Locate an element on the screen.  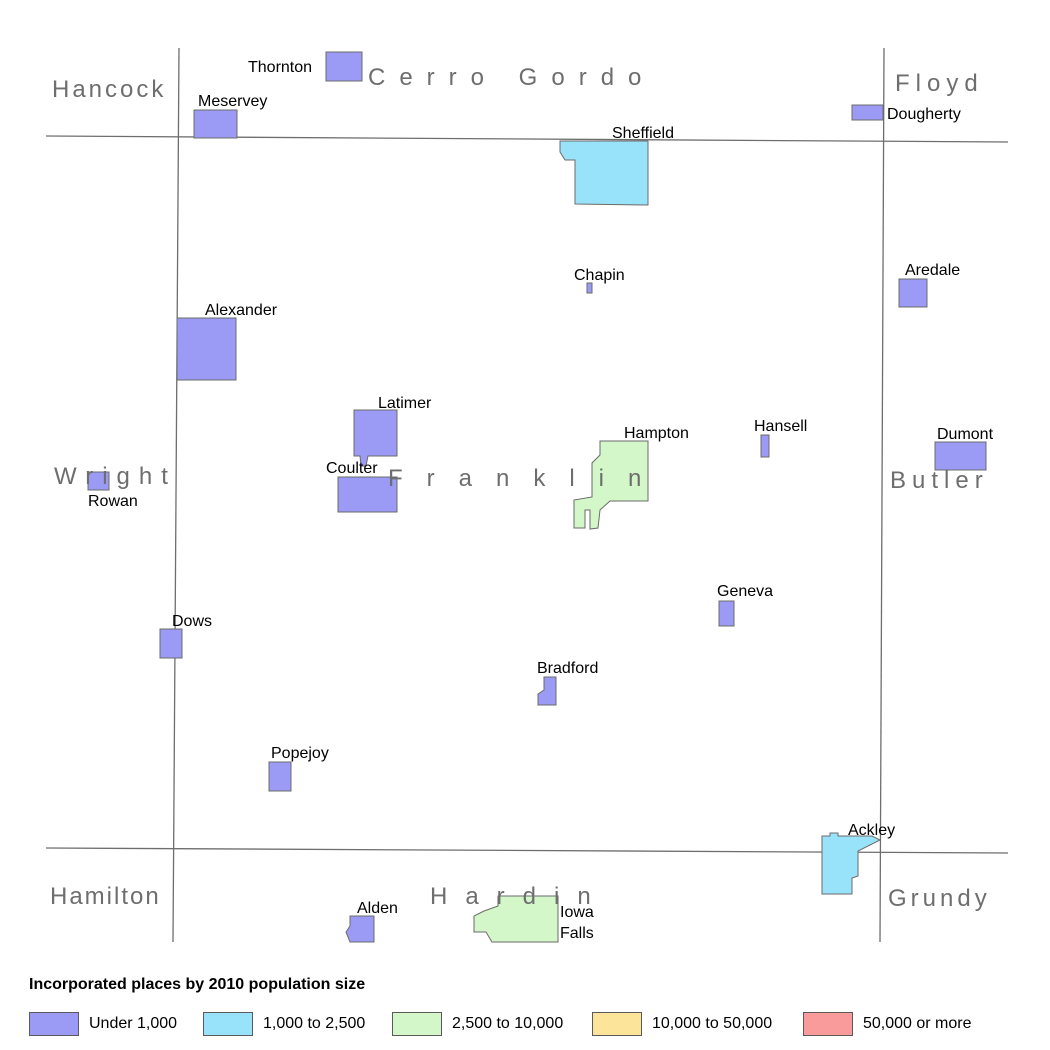
place-label-ackley: Ackley is located at coordinates (871, 830).